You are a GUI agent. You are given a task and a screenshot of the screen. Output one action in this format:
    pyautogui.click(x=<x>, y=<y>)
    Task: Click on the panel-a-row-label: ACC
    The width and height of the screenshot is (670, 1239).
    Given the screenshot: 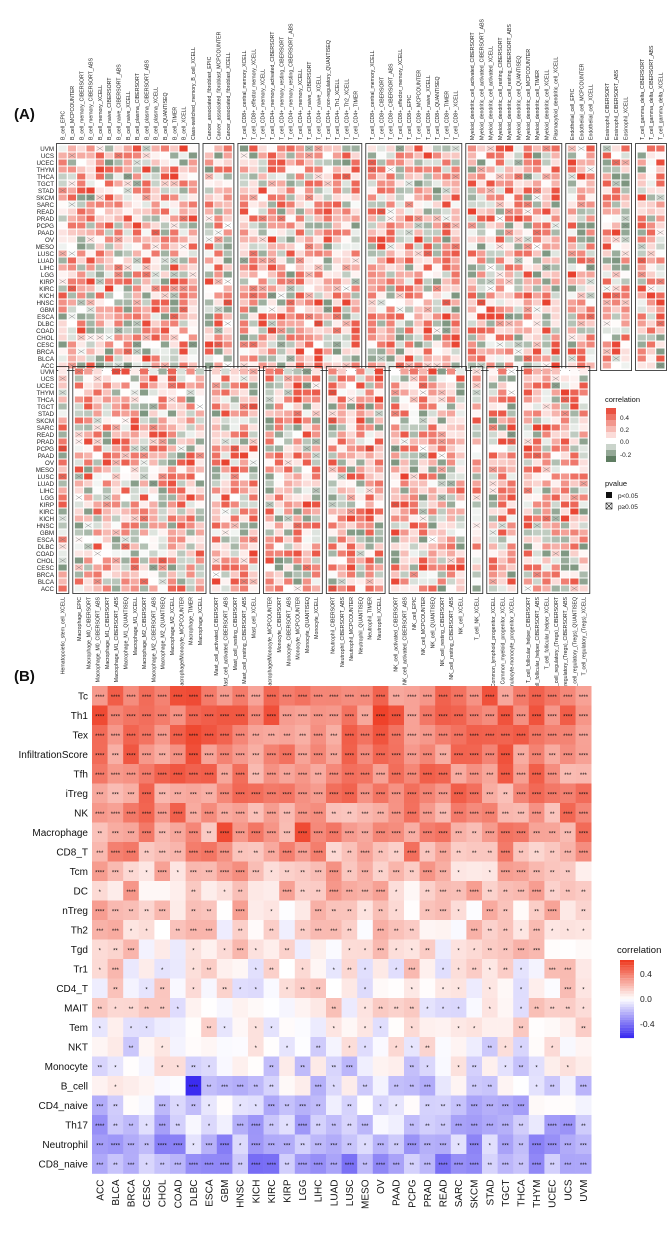 What is the action you would take?
    pyautogui.click(x=48, y=589)
    